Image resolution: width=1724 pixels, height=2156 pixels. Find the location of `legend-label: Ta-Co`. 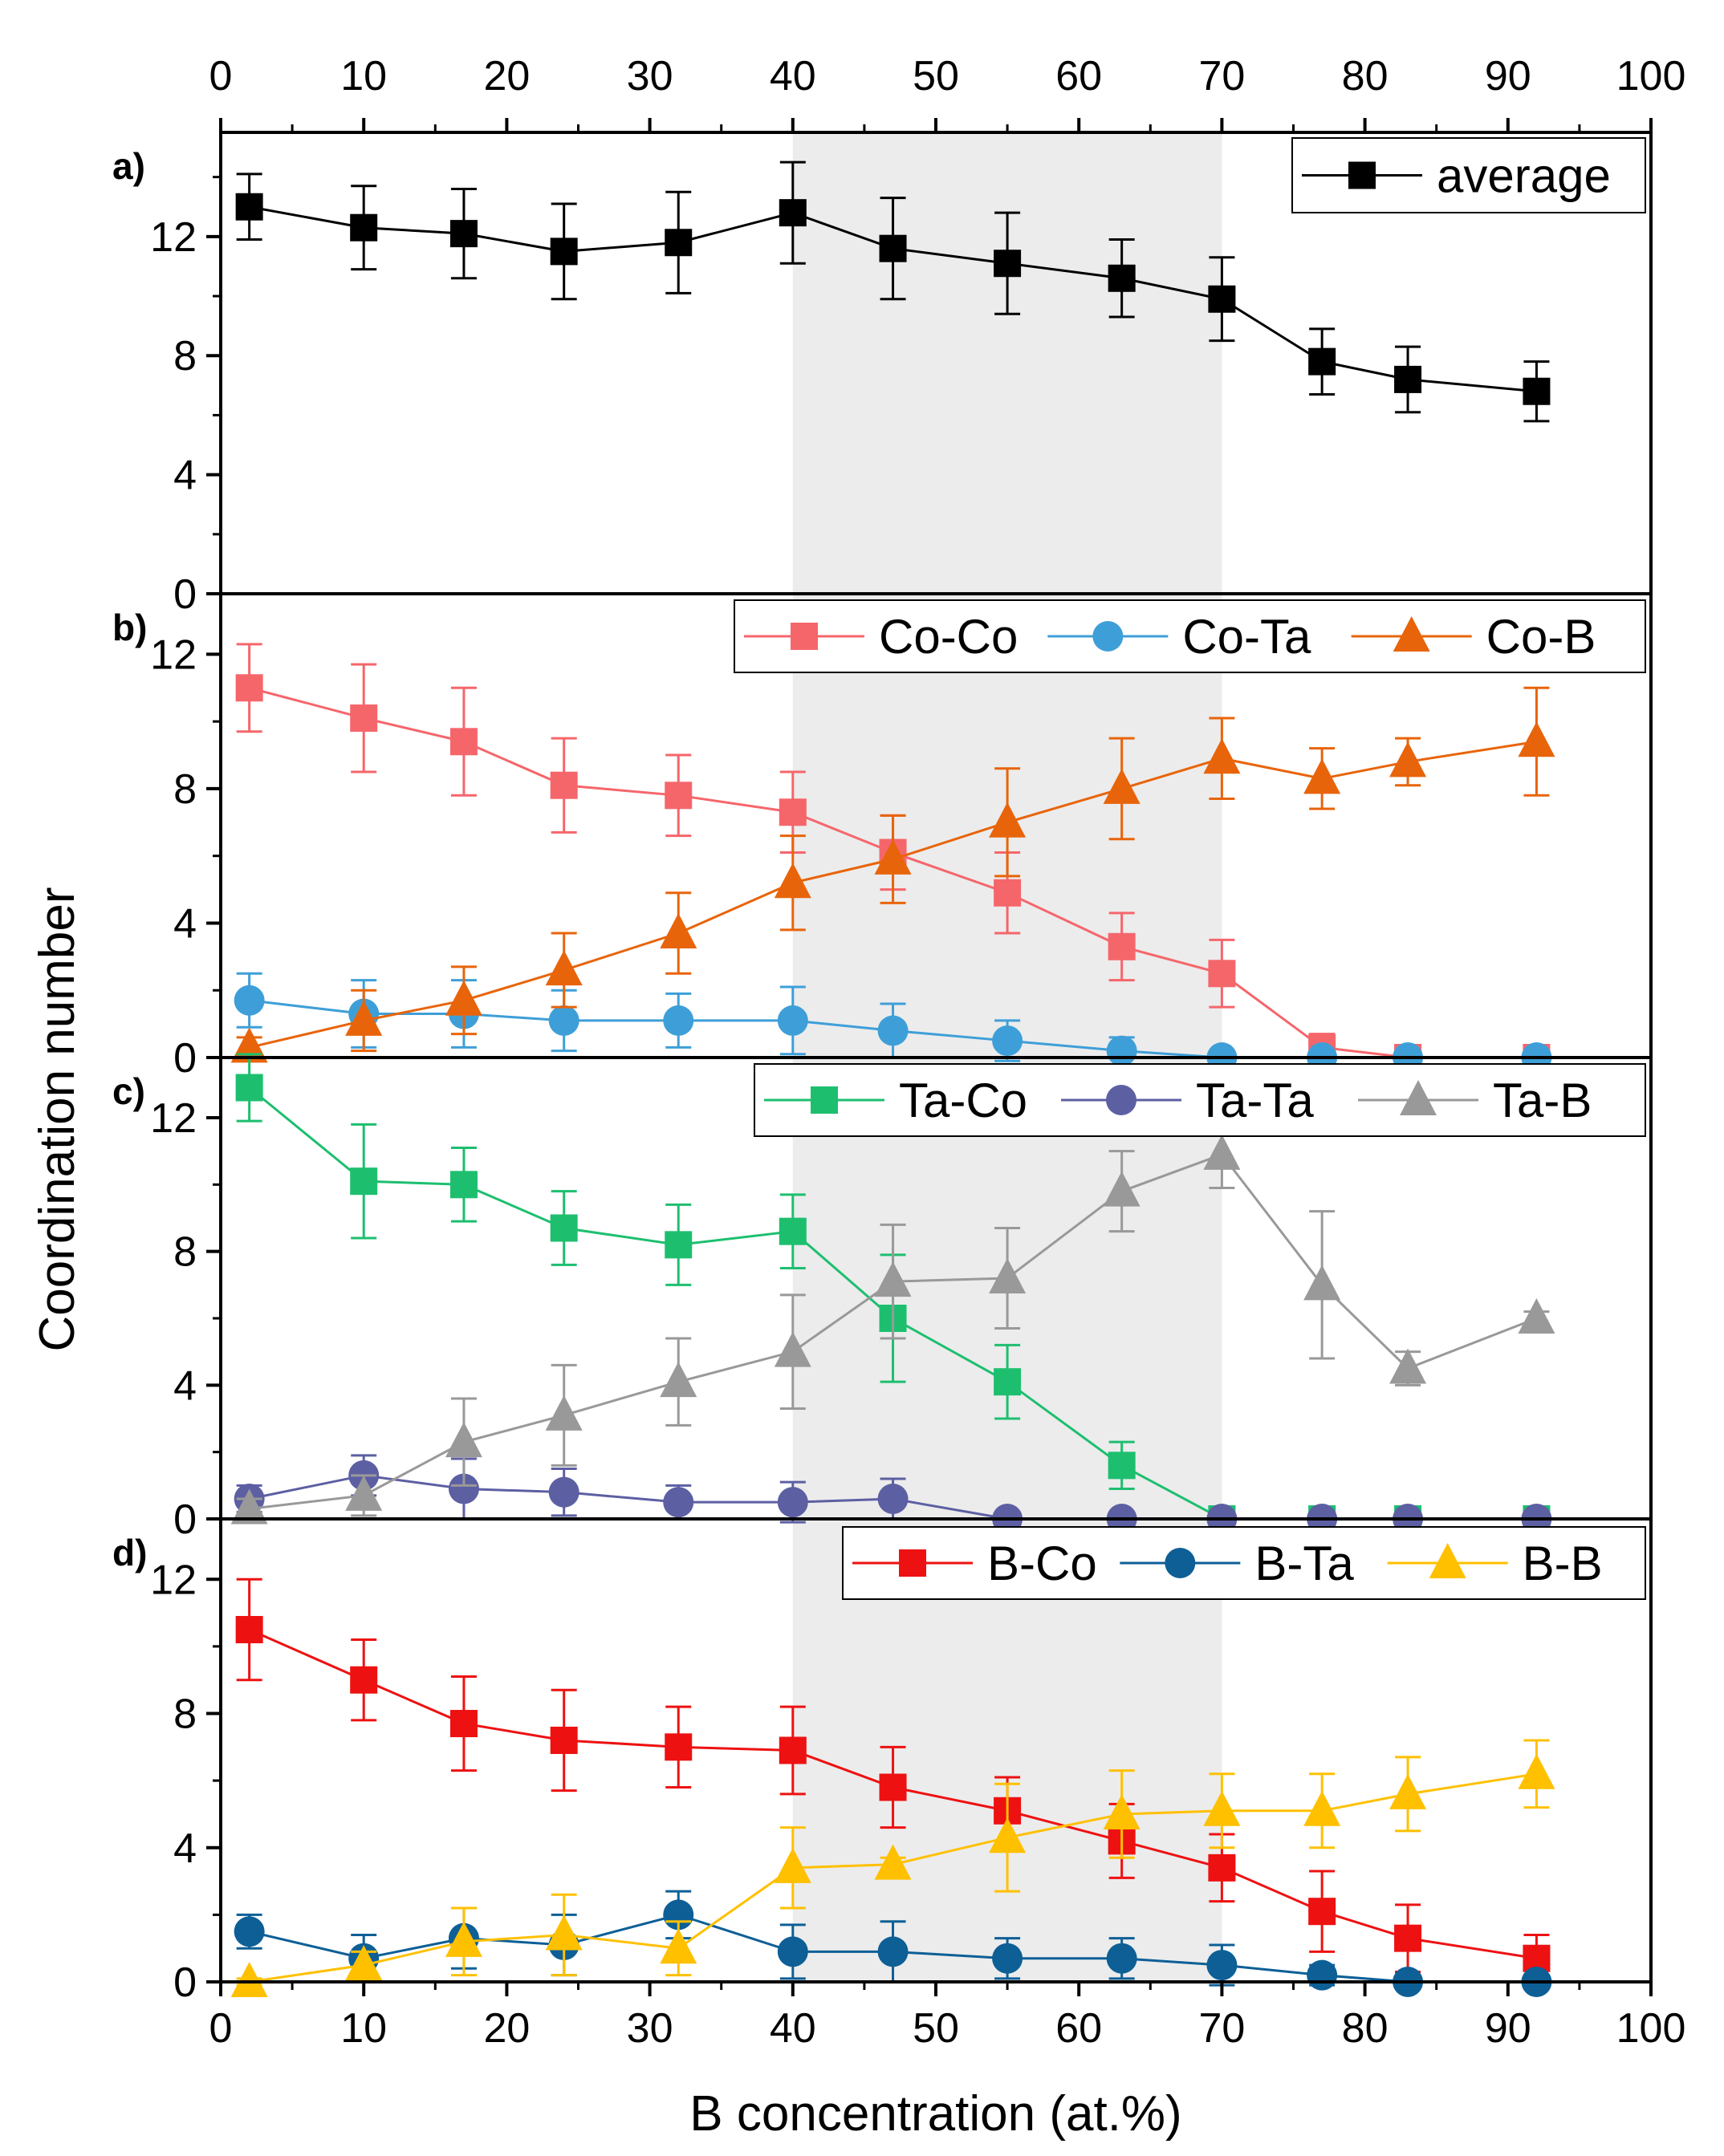

legend-label: Ta-Co is located at coordinates (963, 1100).